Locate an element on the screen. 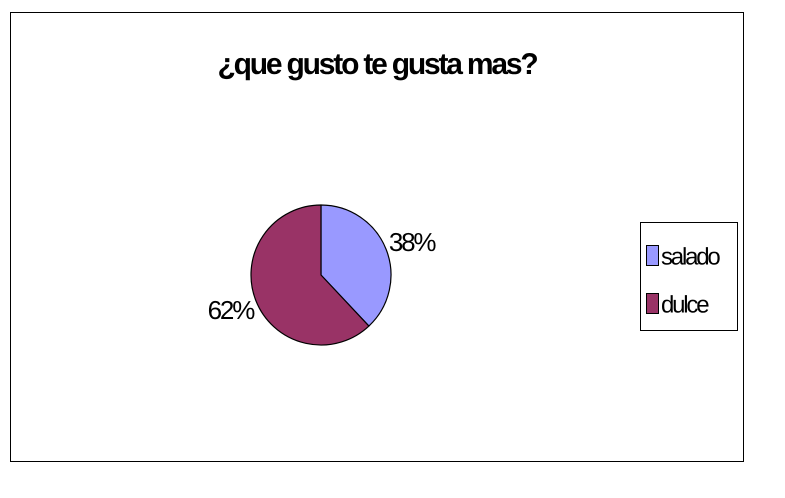 The image size is (785, 498). chart-title: ¿que gusto te gusta mas? is located at coordinates (378, 64).